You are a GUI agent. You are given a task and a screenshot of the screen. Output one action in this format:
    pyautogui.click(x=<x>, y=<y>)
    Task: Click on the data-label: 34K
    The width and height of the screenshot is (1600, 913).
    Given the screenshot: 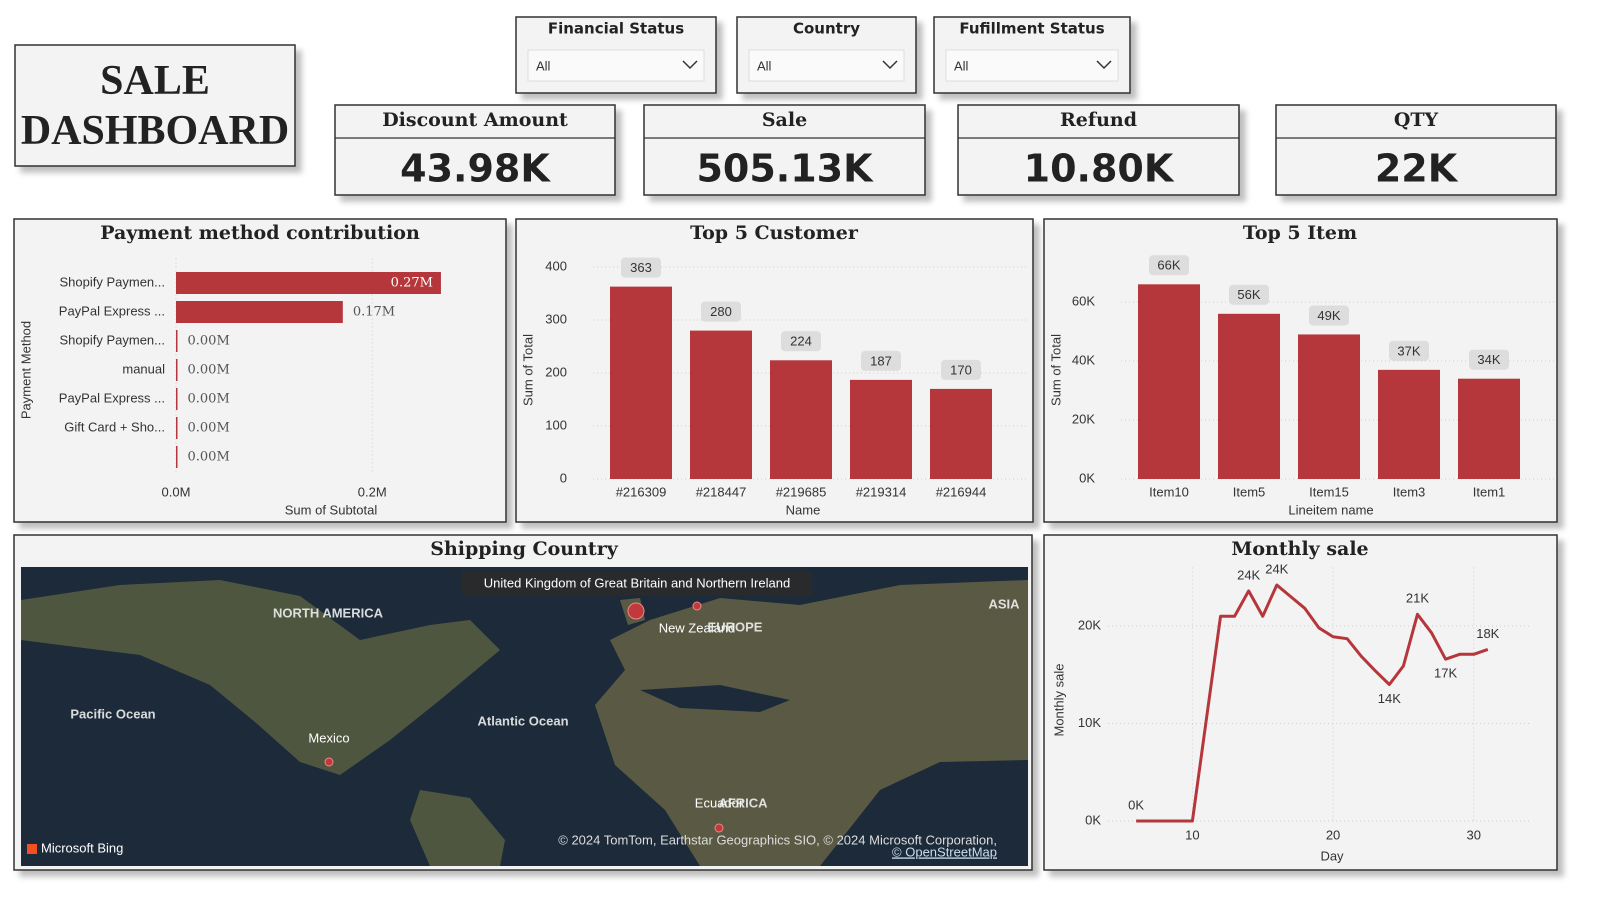 What is the action you would take?
    pyautogui.click(x=1488, y=359)
    